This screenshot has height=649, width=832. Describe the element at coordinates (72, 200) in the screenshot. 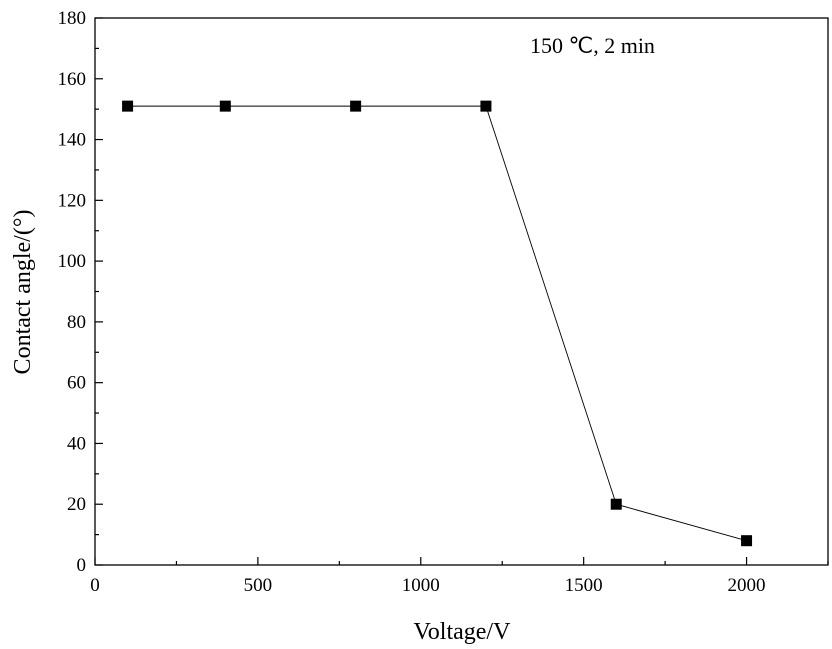

I see `y-tick-label: 120` at that location.